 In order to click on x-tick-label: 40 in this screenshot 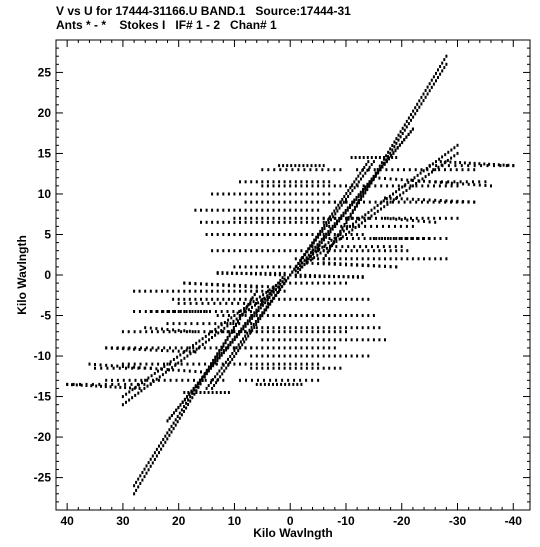, I will do `click(67, 521)`.